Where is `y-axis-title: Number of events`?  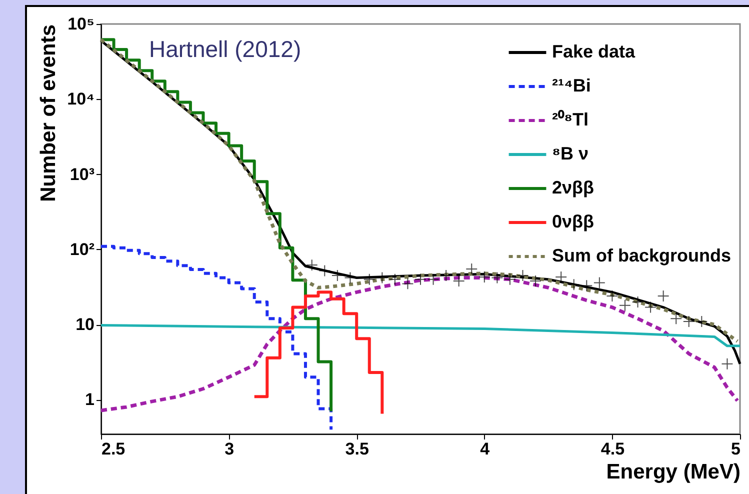 y-axis-title: Number of events is located at coordinates (48, 113).